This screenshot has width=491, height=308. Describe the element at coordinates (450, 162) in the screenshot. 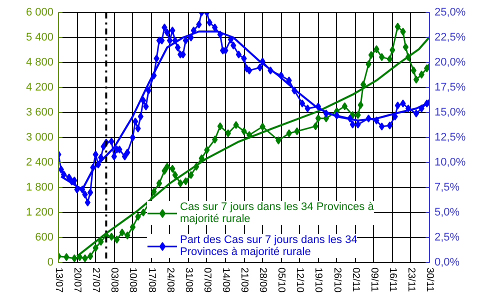

I see `y2-tick-label: 10,0%` at that location.